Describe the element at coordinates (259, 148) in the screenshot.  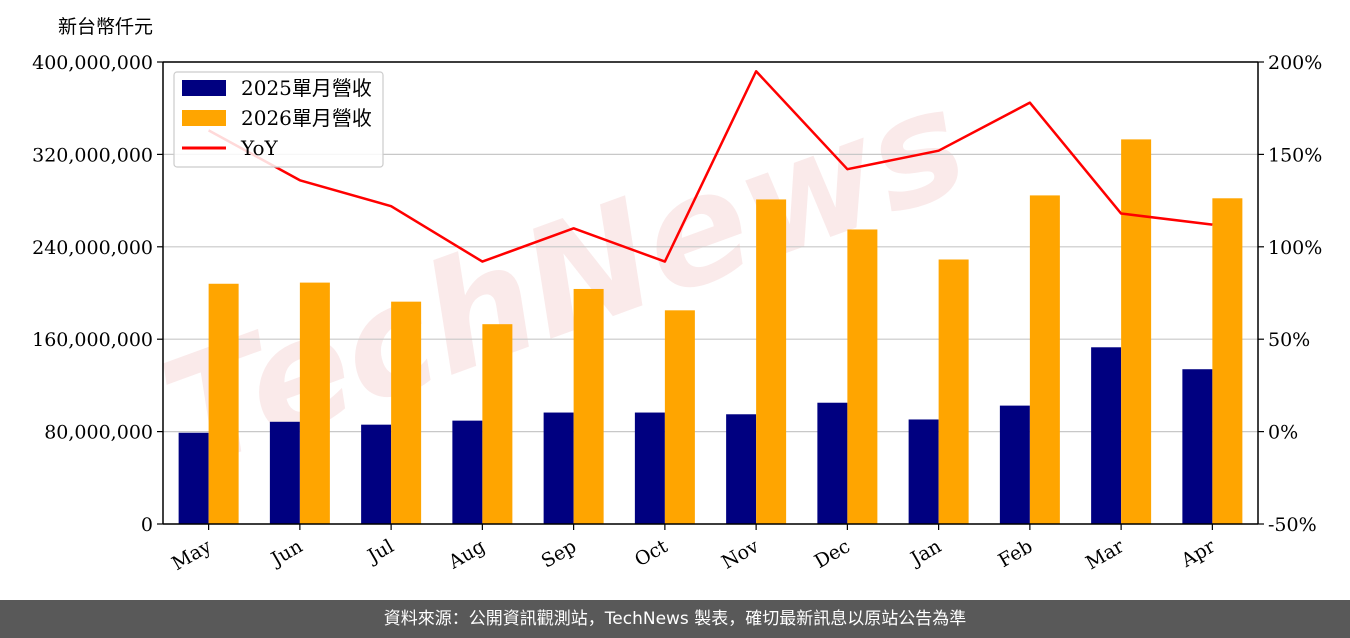
I see `legend-label-2: YoY` at that location.